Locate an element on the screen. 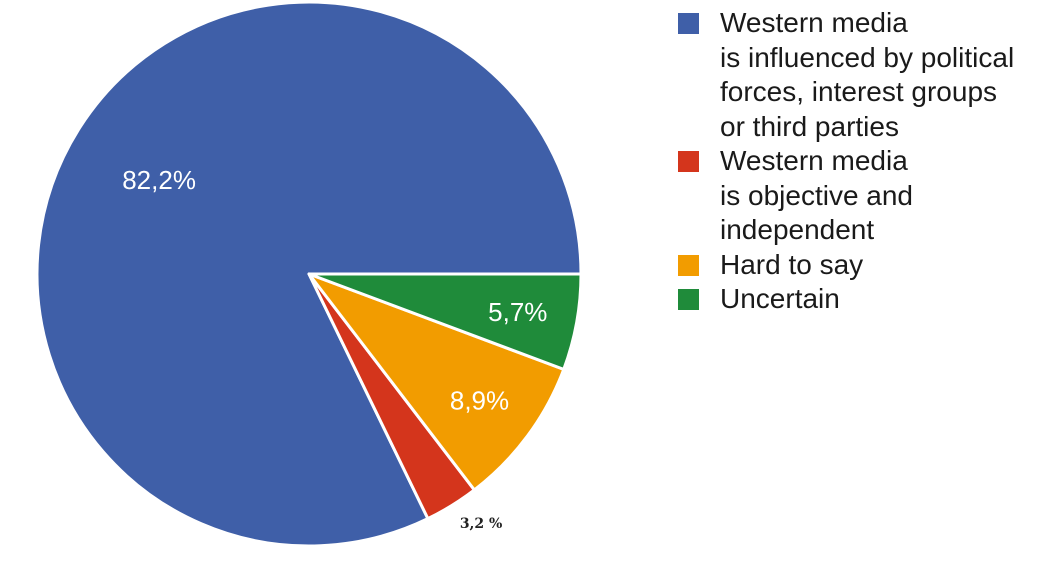  legend-item-uncertain: Uncertain is located at coordinates (868, 299).